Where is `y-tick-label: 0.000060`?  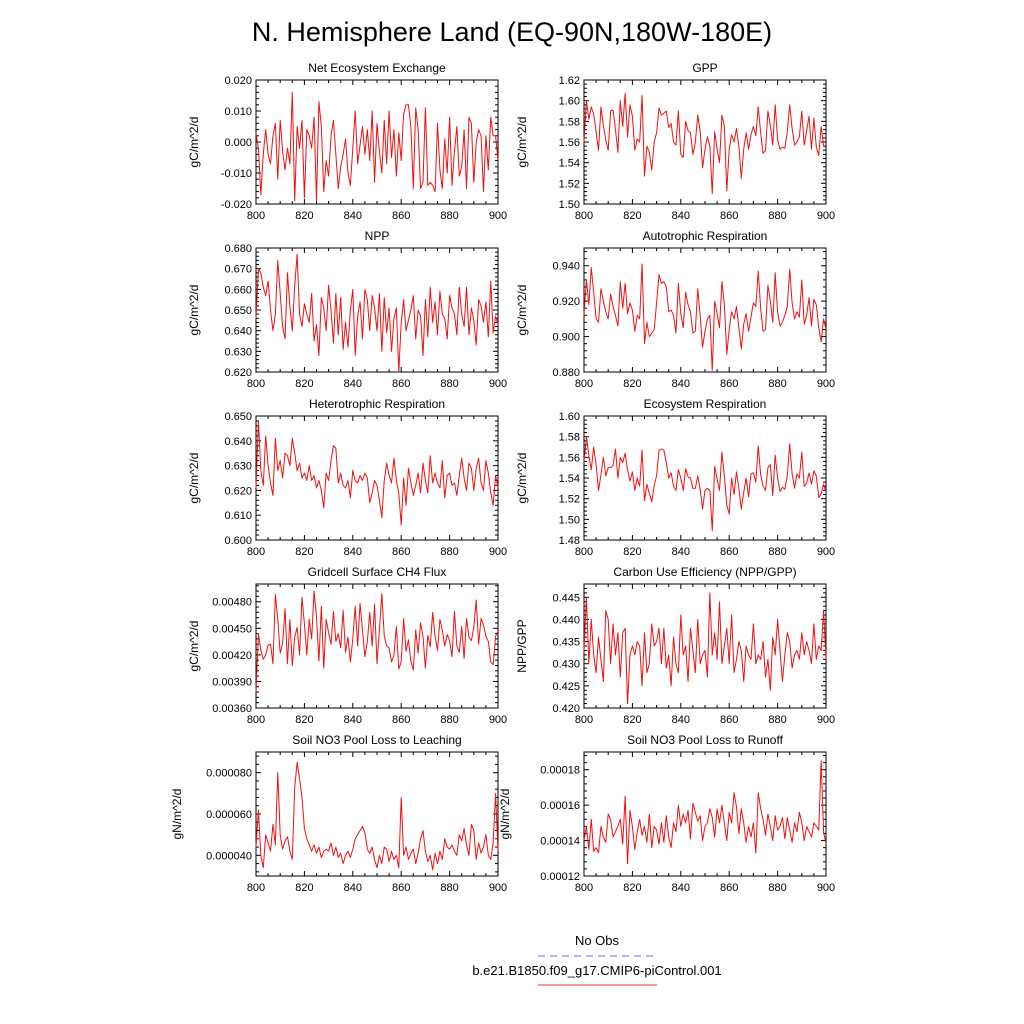 y-tick-label: 0.000060 is located at coordinates (229, 815).